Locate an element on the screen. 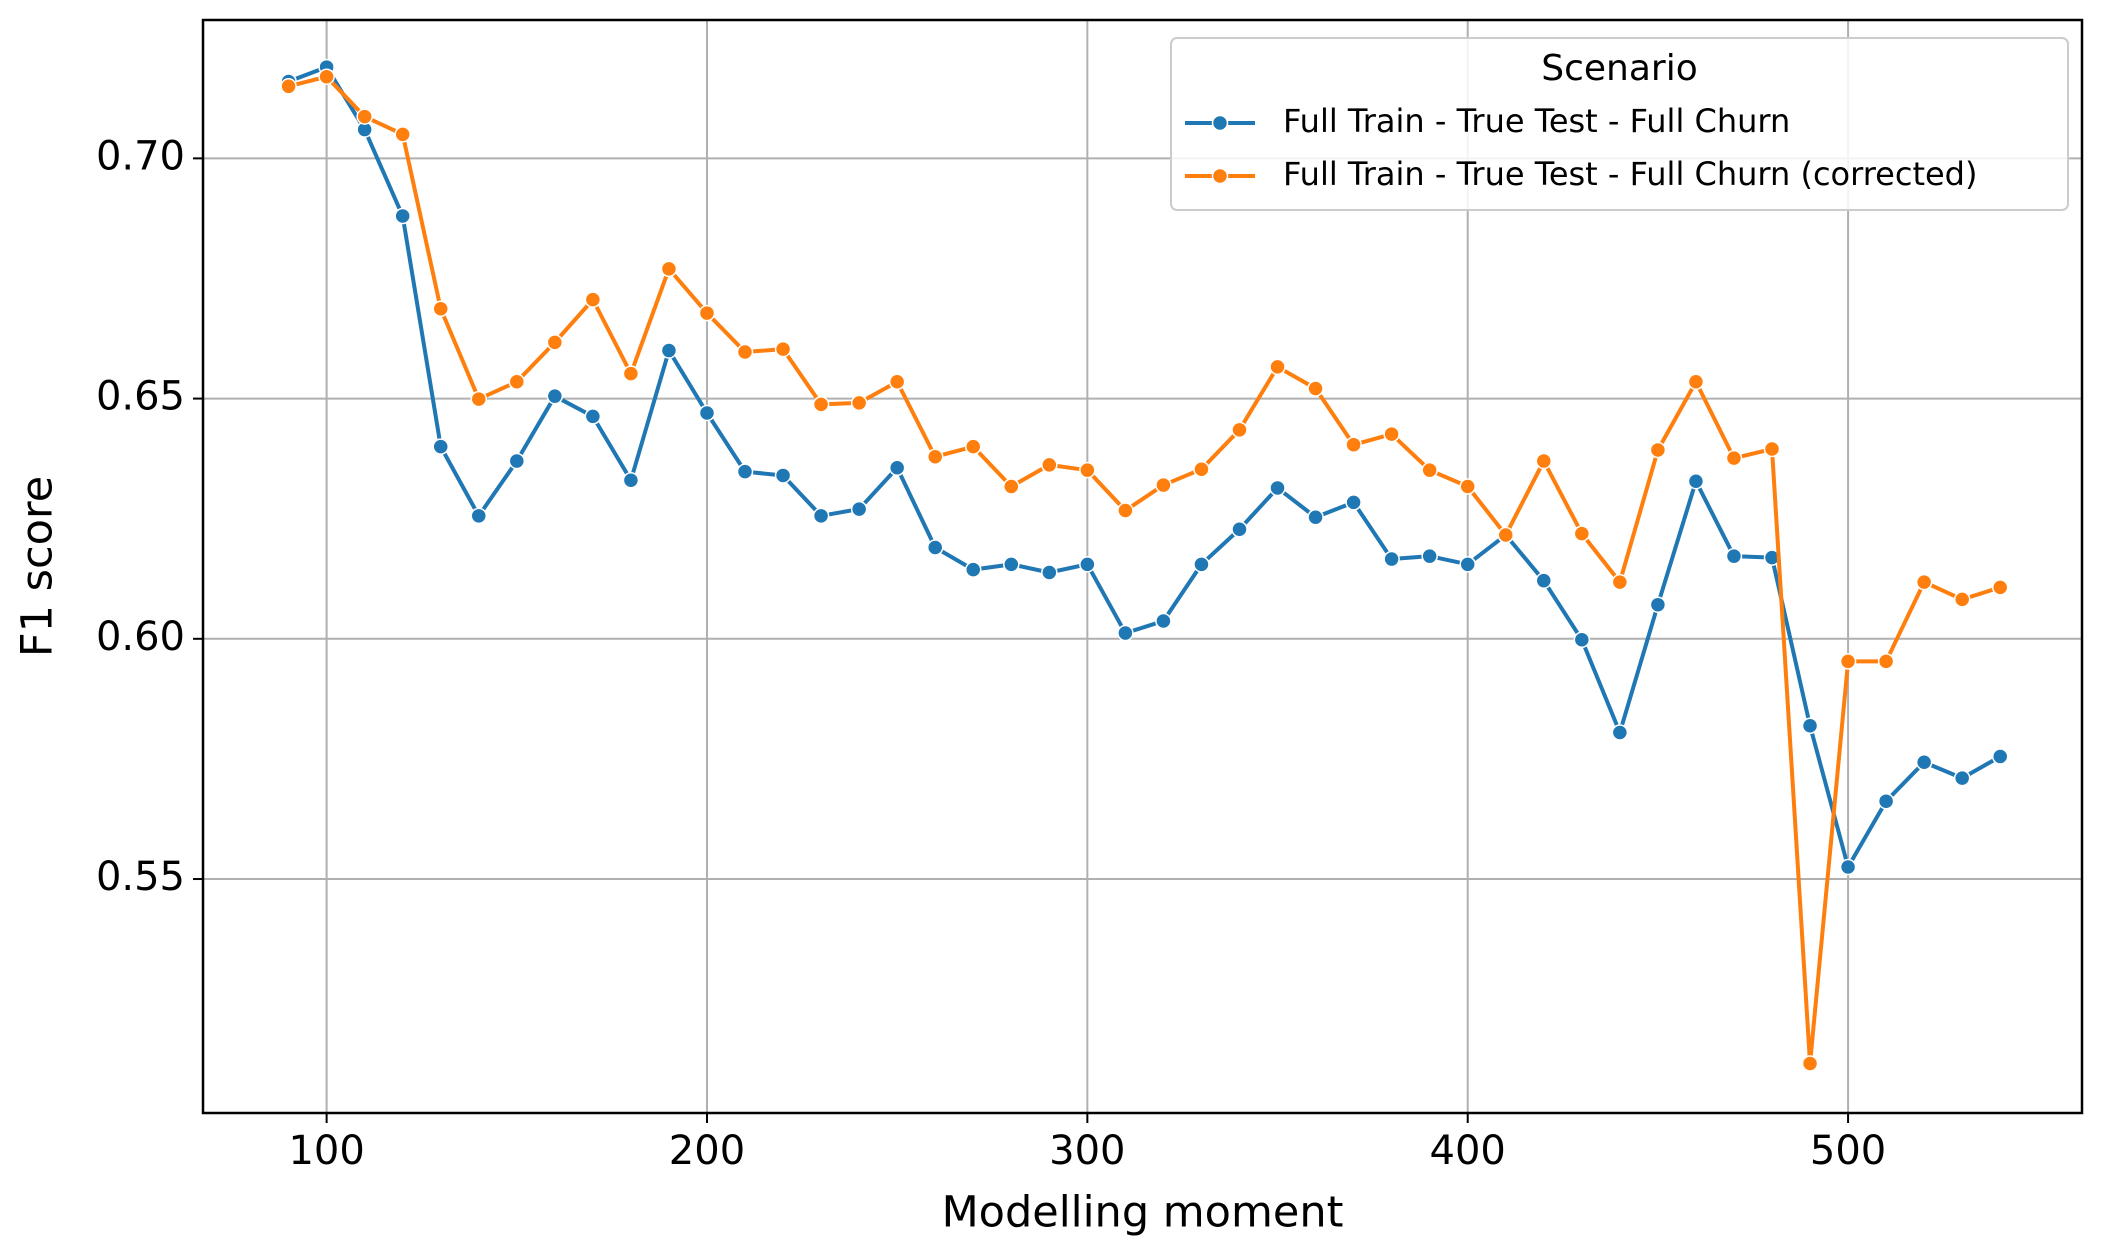 This screenshot has width=2108, height=1256. y-axis-label: F1 score is located at coordinates (38, 566).